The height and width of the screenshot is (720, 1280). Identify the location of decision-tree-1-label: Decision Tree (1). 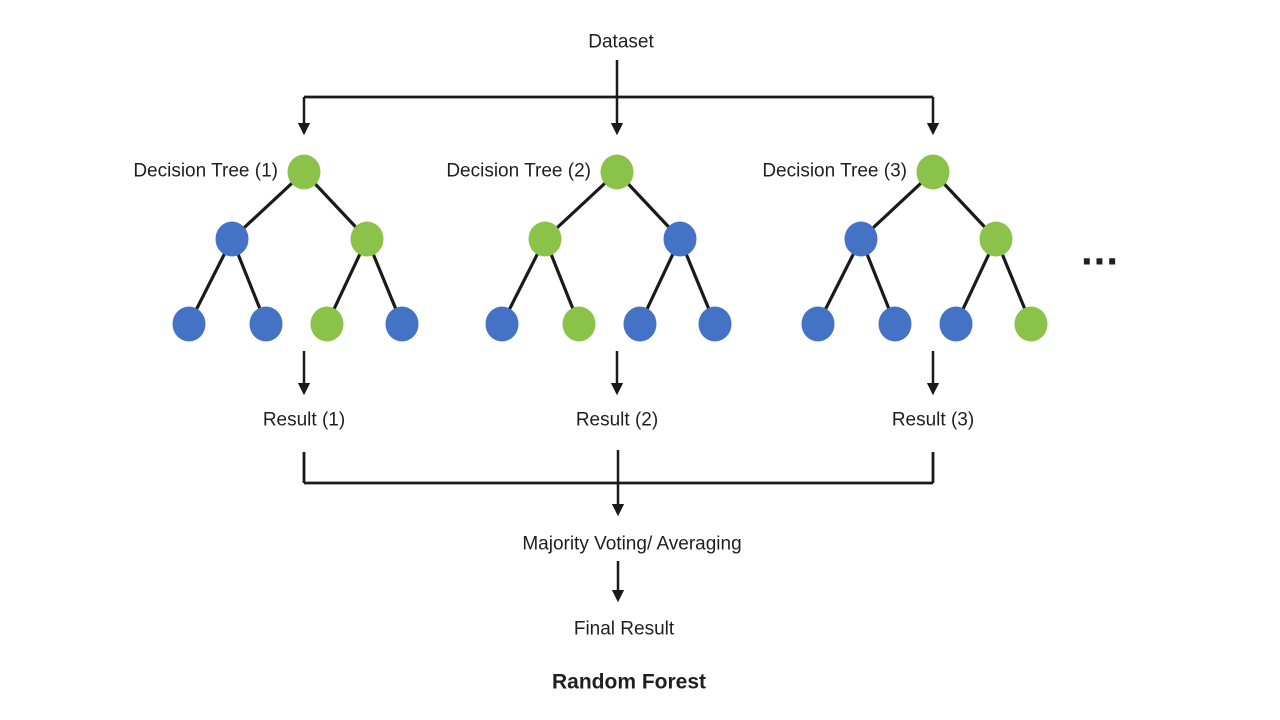
(205, 171).